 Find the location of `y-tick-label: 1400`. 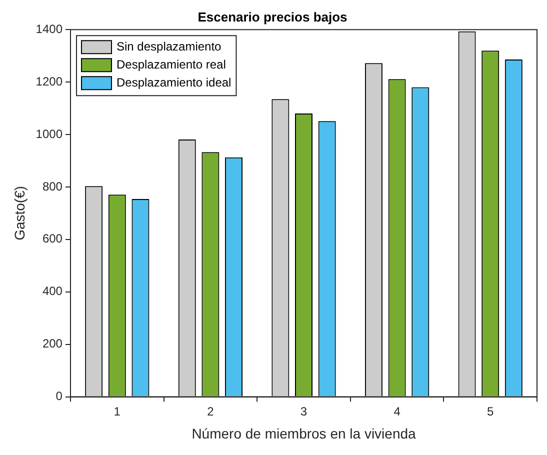

y-tick-label: 1400 is located at coordinates (49, 29).